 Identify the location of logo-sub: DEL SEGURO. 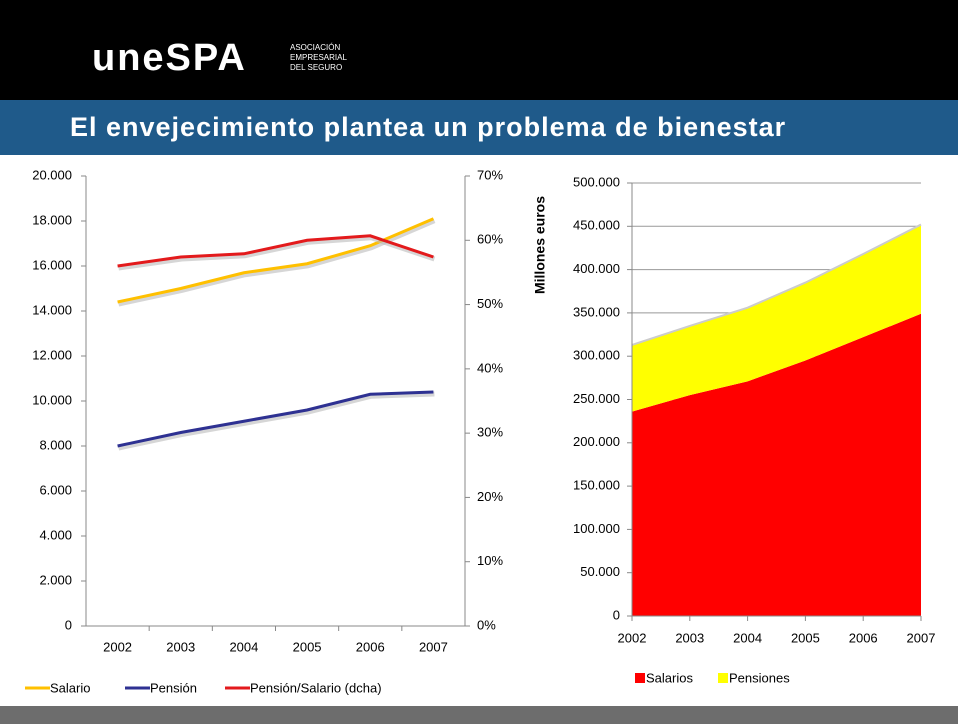
(316, 67).